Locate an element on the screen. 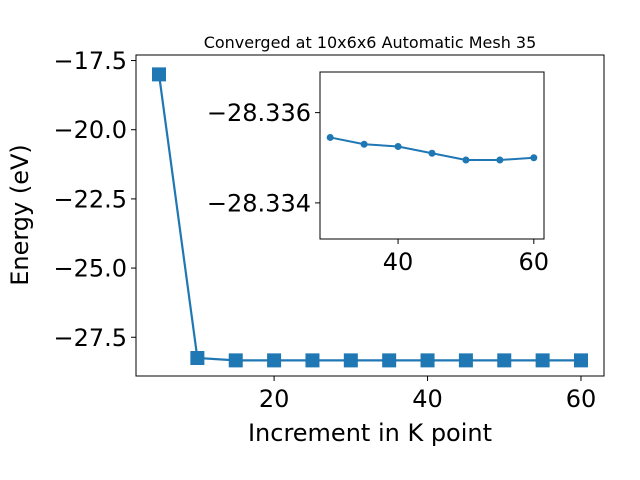  main-x-tick-label: 20 is located at coordinates (274, 399).